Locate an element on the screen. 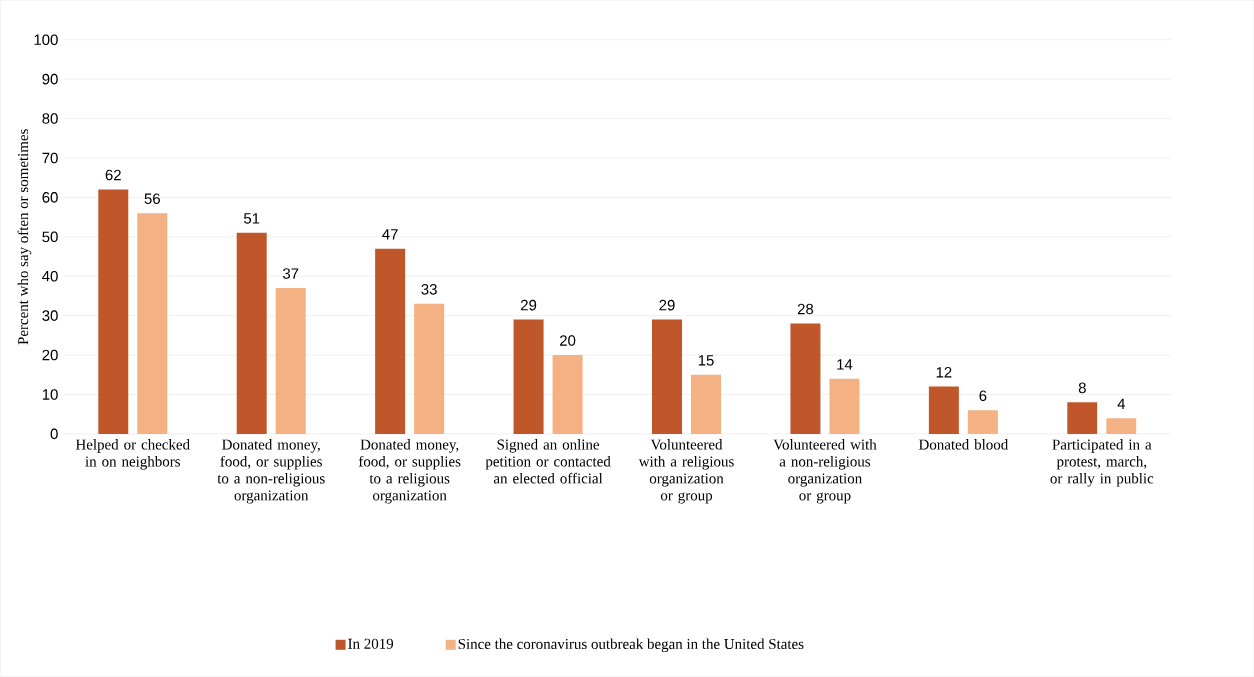  data-label: 12 is located at coordinates (944, 372).